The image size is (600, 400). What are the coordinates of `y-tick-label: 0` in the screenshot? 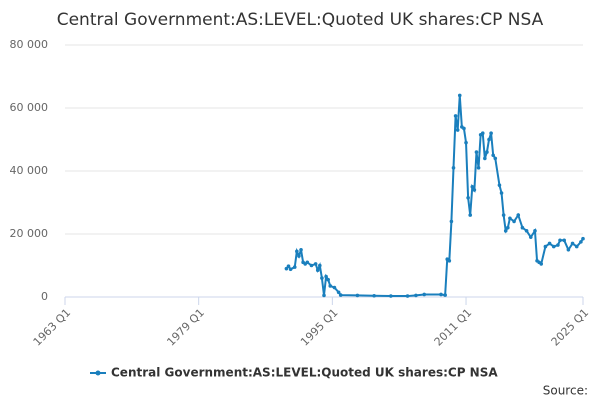 It's located at (44, 296).